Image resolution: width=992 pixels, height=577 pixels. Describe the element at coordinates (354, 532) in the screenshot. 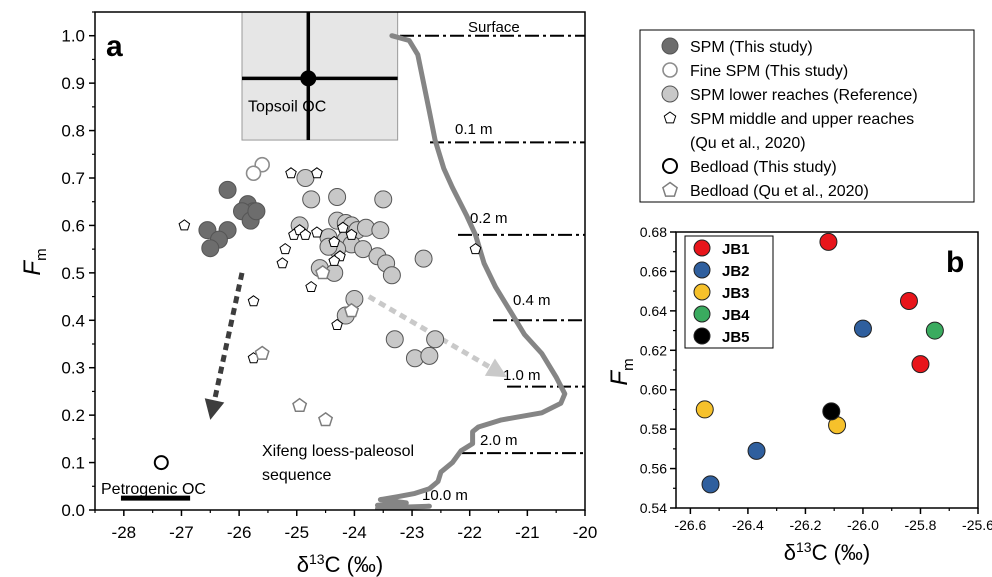

I see `x-tick-label: -24` at that location.